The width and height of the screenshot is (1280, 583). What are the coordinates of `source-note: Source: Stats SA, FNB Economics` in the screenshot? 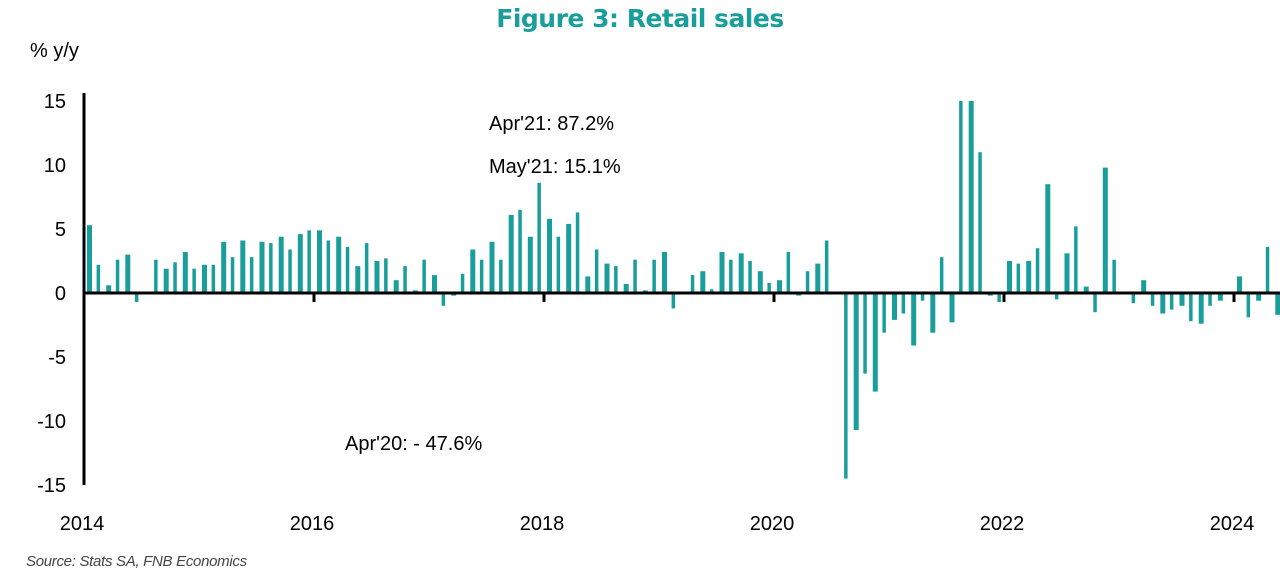 It's located at (136, 561).